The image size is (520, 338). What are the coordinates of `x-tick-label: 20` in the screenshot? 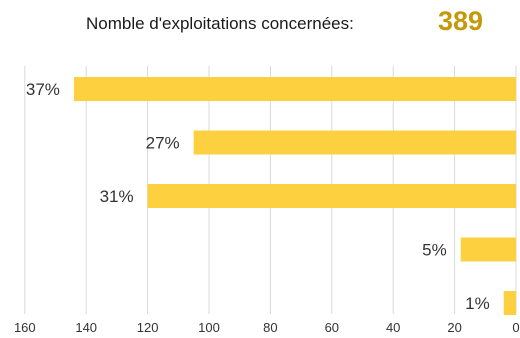 It's located at (454, 327).